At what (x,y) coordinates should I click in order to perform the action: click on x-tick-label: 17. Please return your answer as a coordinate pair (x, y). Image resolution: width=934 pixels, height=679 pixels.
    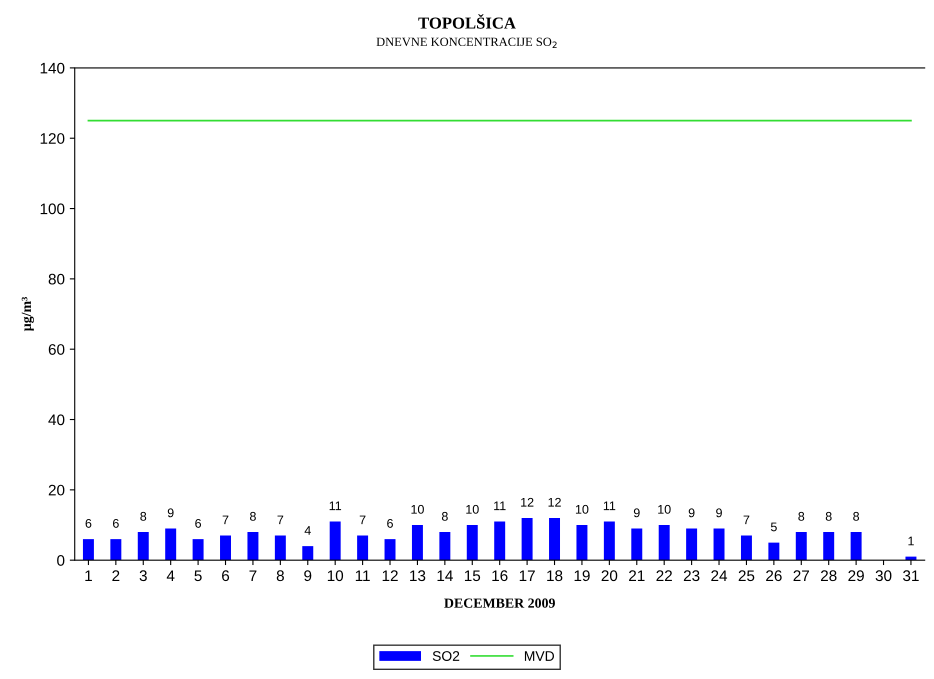
    Looking at the image, I should click on (527, 575).